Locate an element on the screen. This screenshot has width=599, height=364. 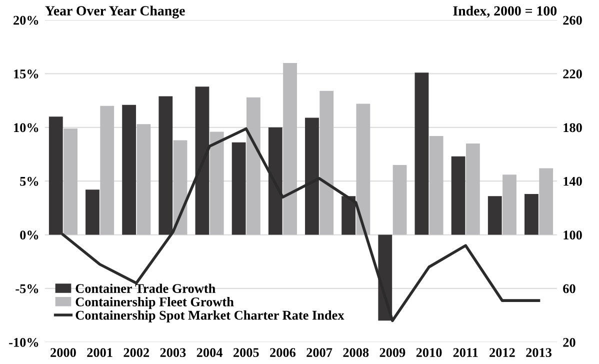
x-tick-label: 2009 is located at coordinates (393, 352).